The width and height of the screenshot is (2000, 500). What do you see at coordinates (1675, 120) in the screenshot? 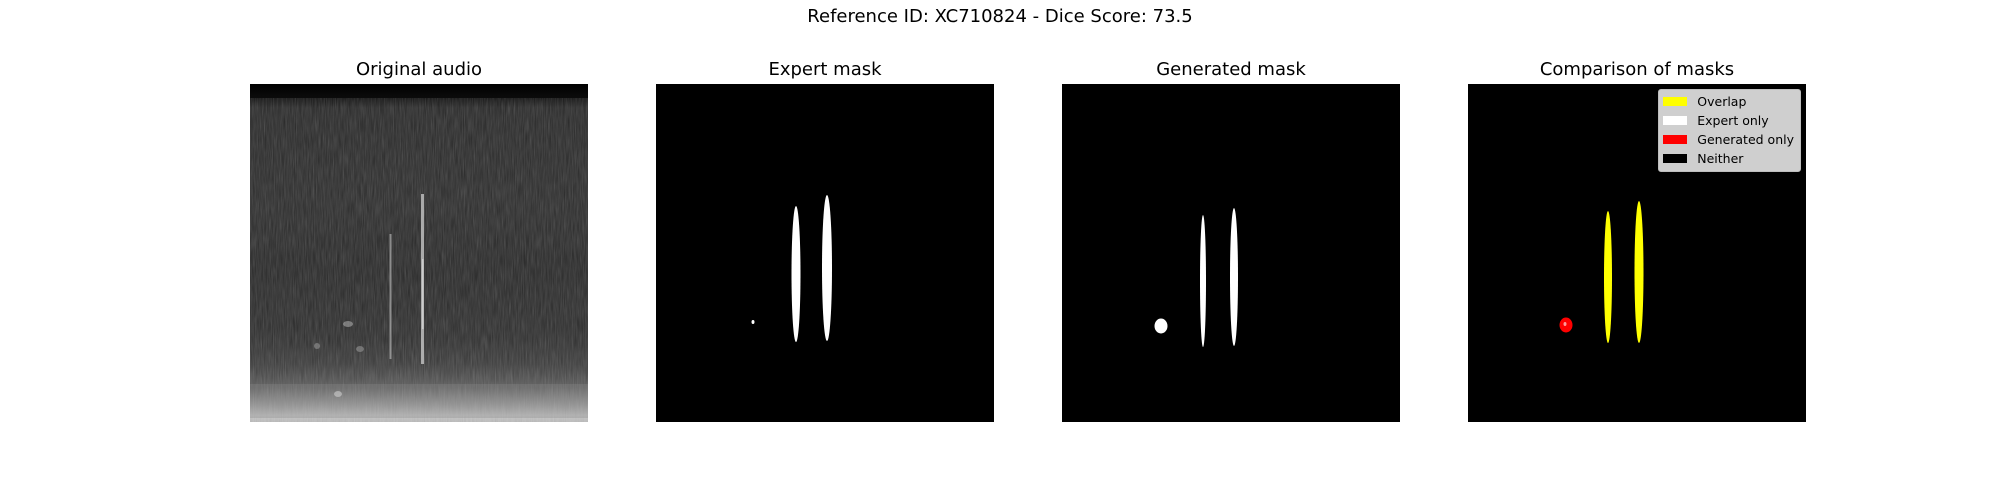
I see `legend-swatch-expert-only` at bounding box center [1675, 120].